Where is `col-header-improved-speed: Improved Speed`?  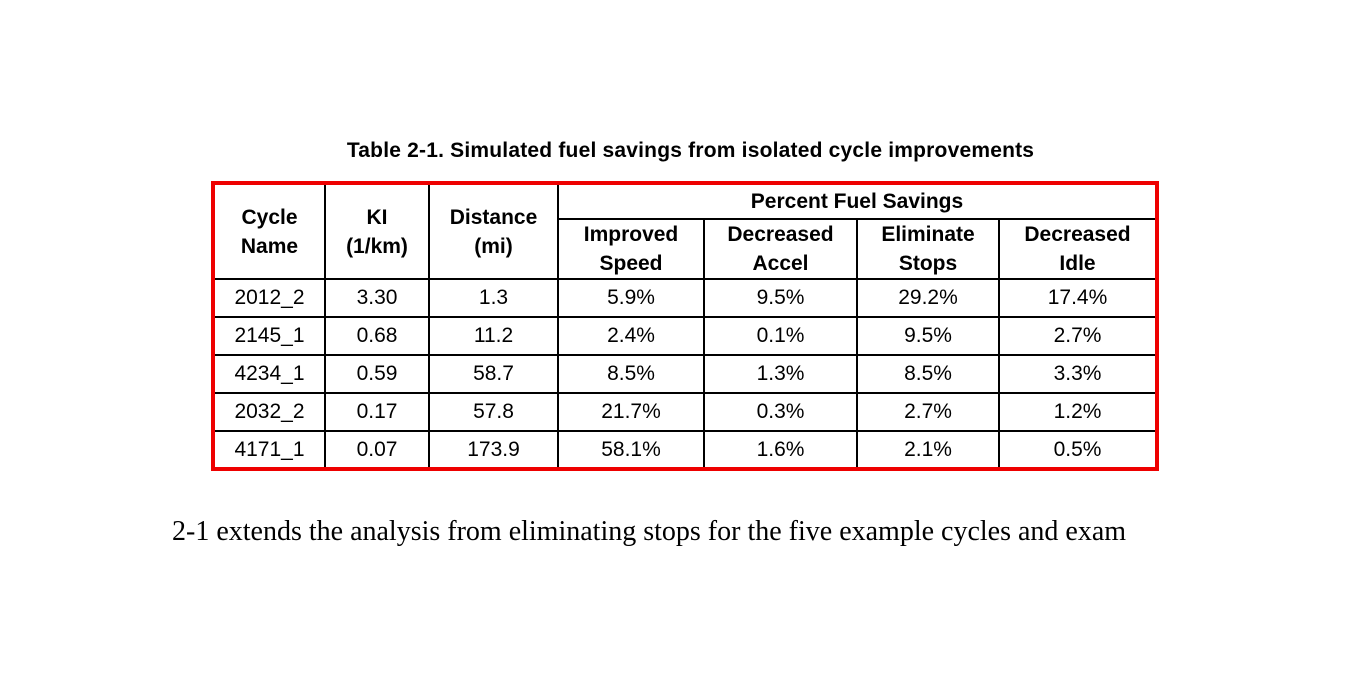 col-header-improved-speed: Improved Speed is located at coordinates (631, 249).